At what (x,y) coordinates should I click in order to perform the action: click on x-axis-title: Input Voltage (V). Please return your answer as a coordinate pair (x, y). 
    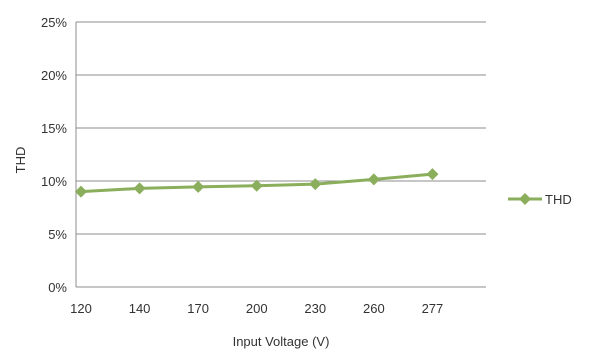
    Looking at the image, I should click on (281, 341).